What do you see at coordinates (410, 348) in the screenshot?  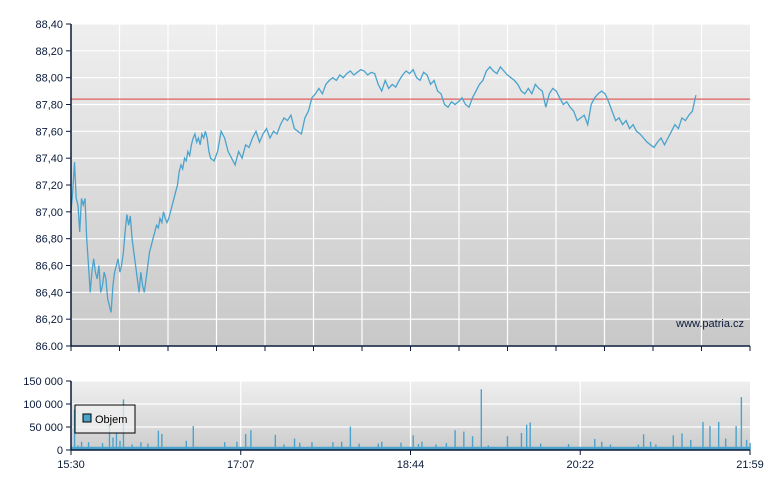 I see `price-x-axis` at bounding box center [410, 348].